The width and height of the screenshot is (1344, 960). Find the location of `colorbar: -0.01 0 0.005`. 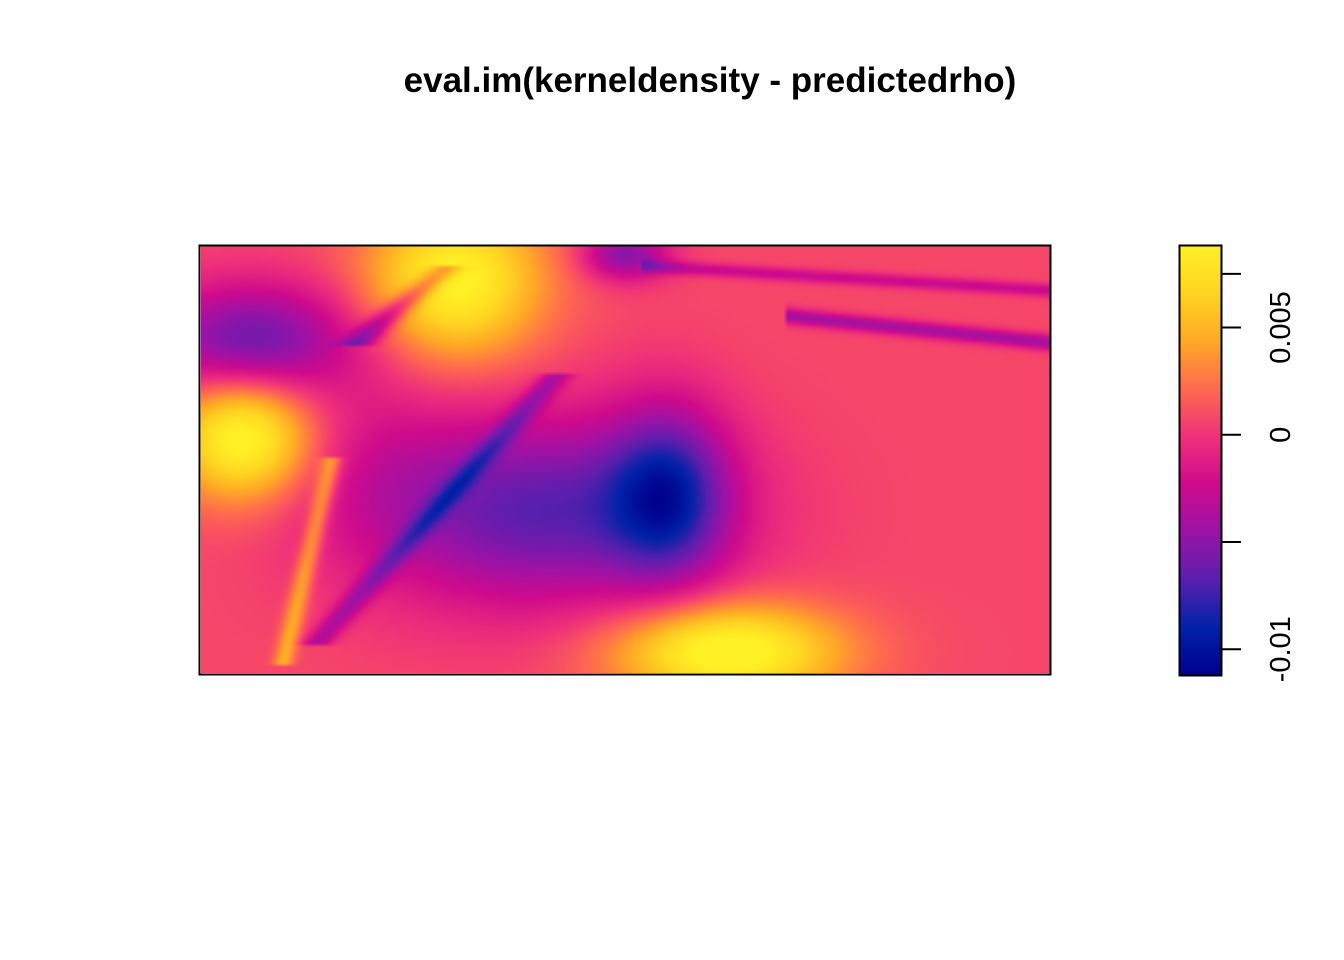

colorbar: -0.01 0 0.005 is located at coordinates (1237, 463).